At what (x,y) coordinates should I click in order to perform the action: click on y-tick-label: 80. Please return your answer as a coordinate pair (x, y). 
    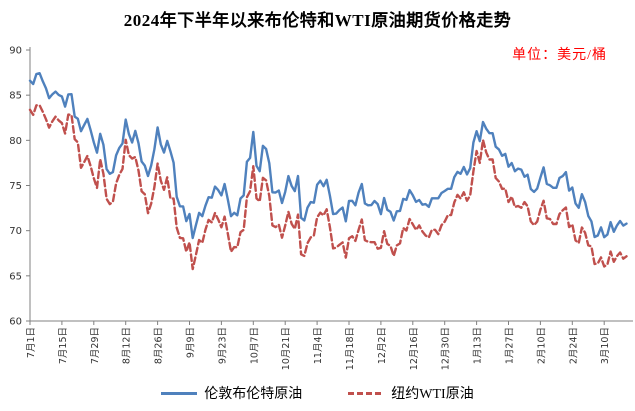
    Looking at the image, I should click on (15, 141).